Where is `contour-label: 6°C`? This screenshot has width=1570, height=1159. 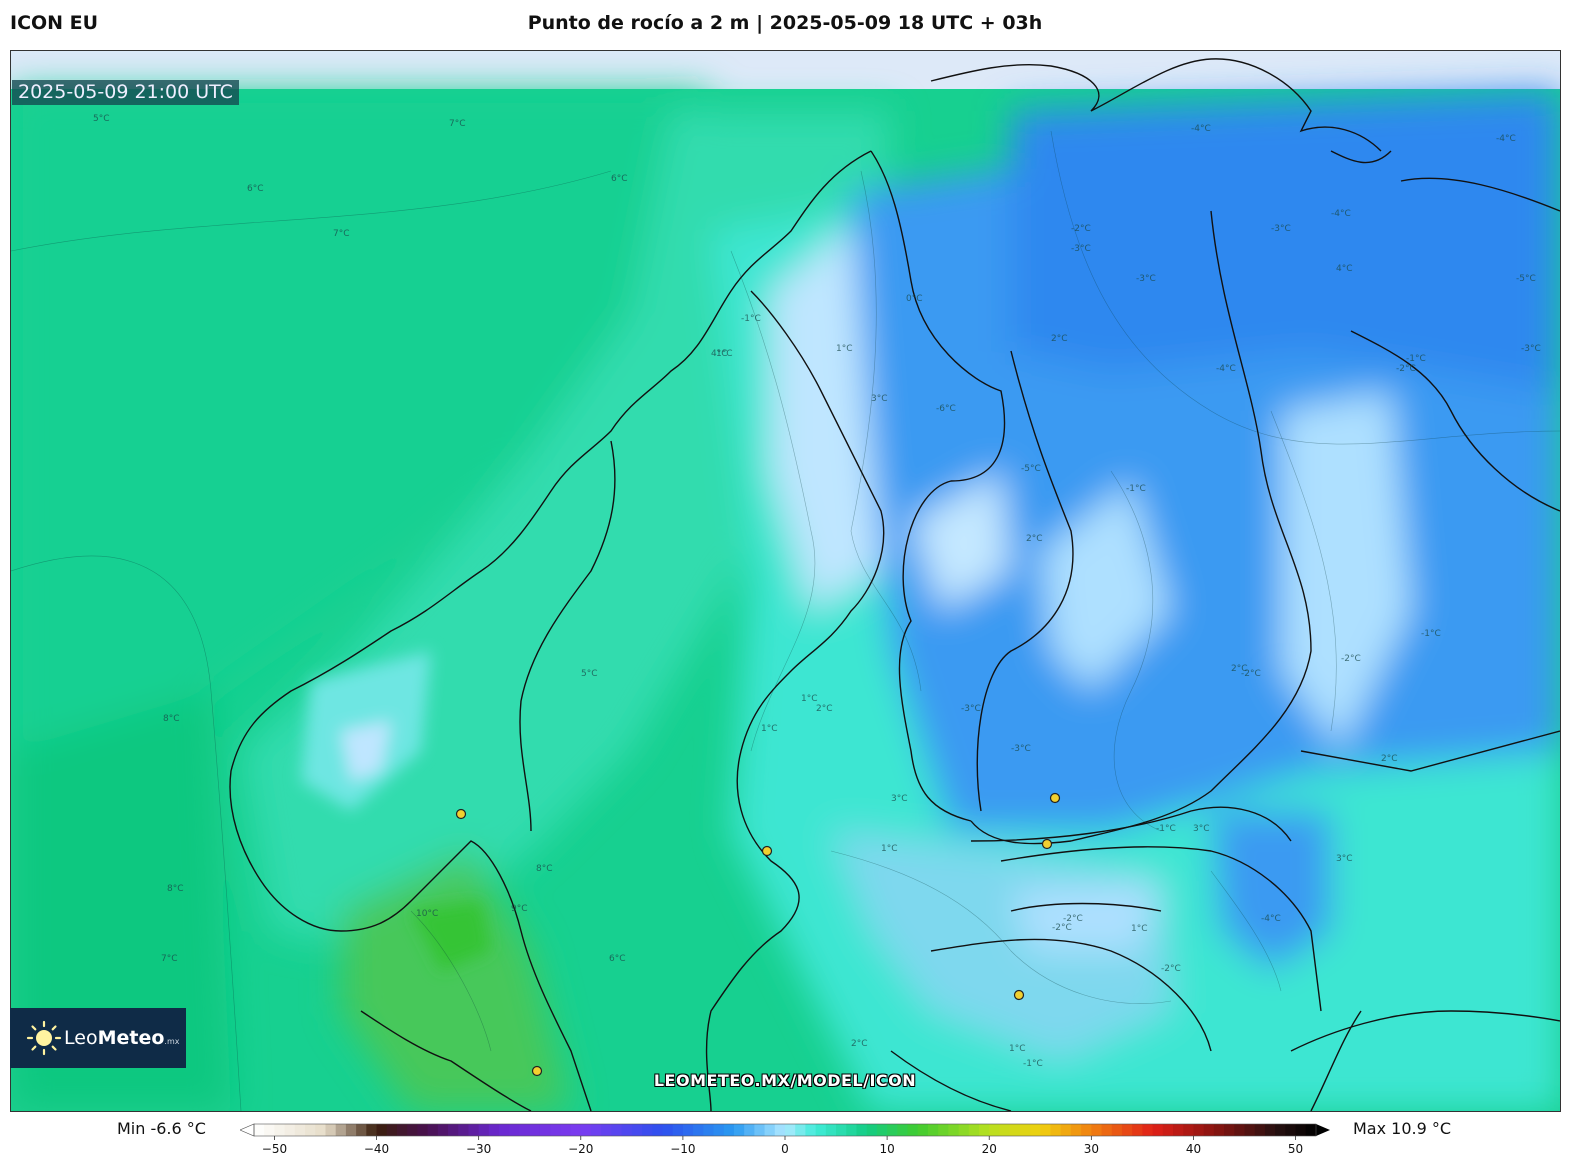 contour-label: 6°C is located at coordinates (255, 189).